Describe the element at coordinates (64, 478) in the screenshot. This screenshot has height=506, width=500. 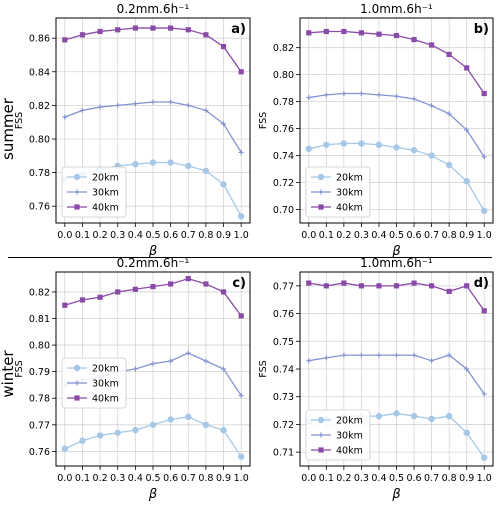
I see `x-tick-label: 0.0` at that location.